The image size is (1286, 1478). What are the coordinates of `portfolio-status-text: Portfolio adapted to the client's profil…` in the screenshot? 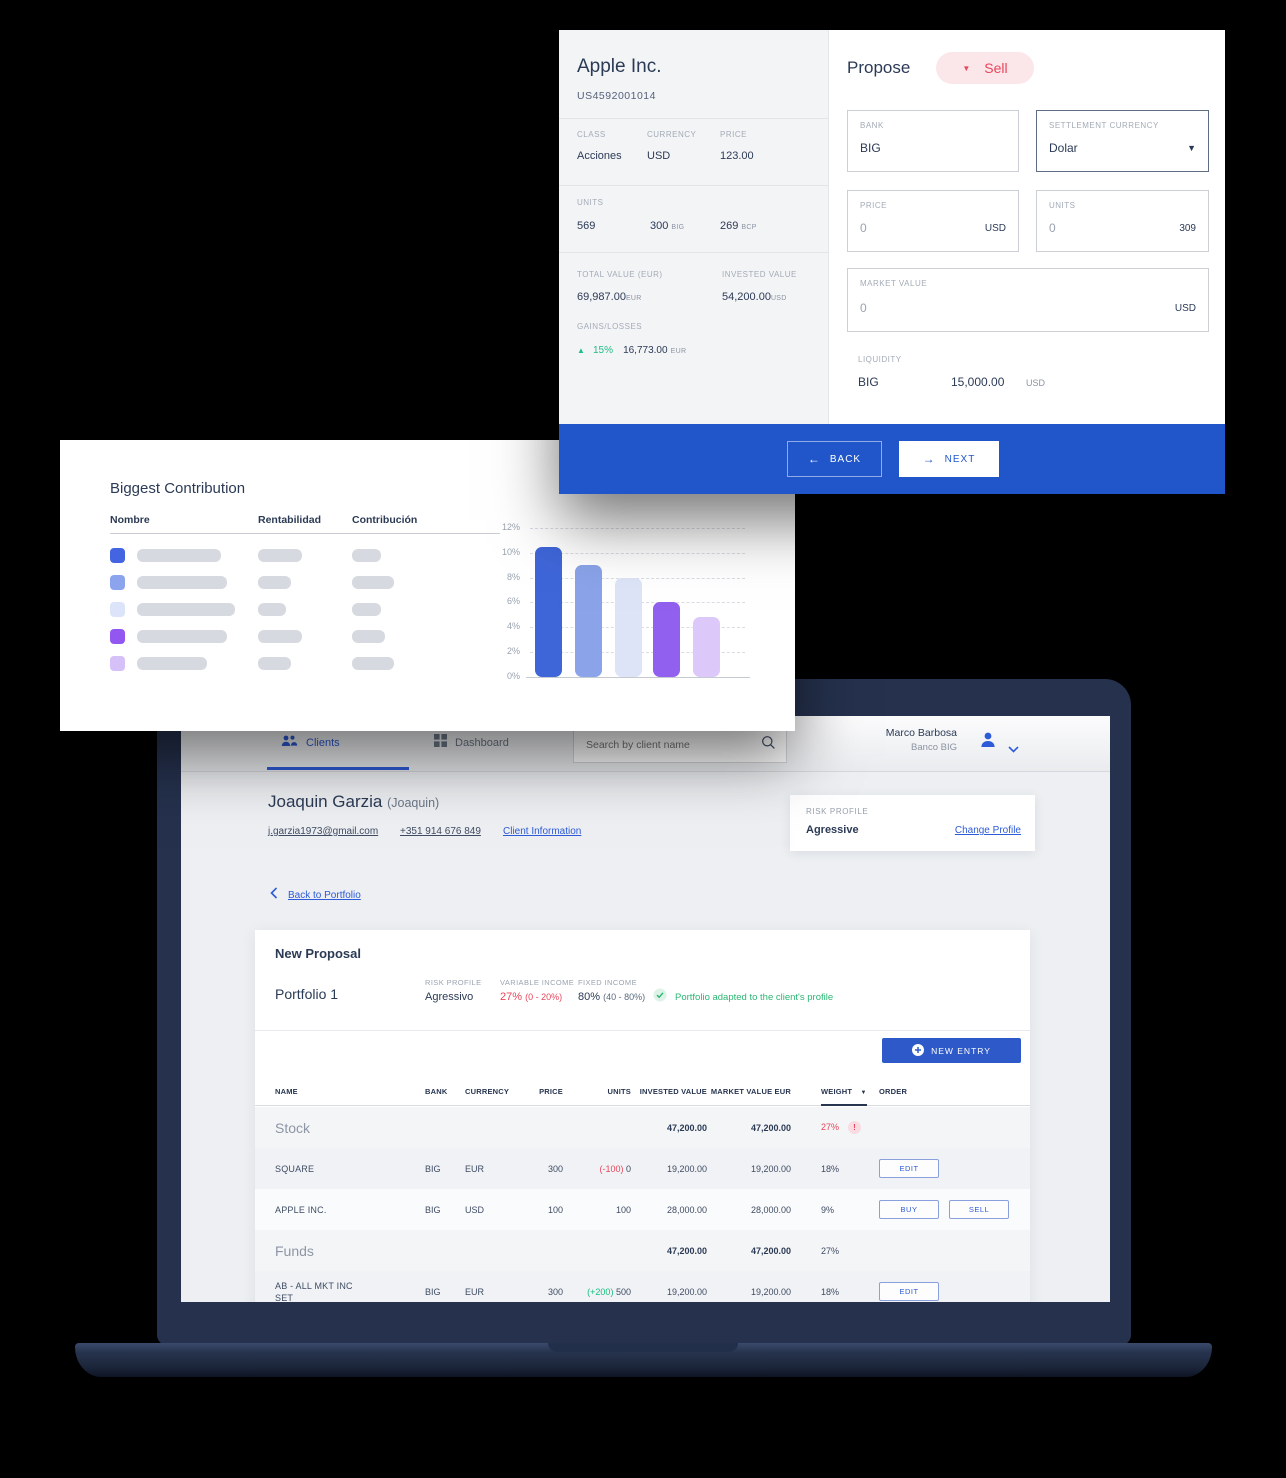 It's located at (754, 997).